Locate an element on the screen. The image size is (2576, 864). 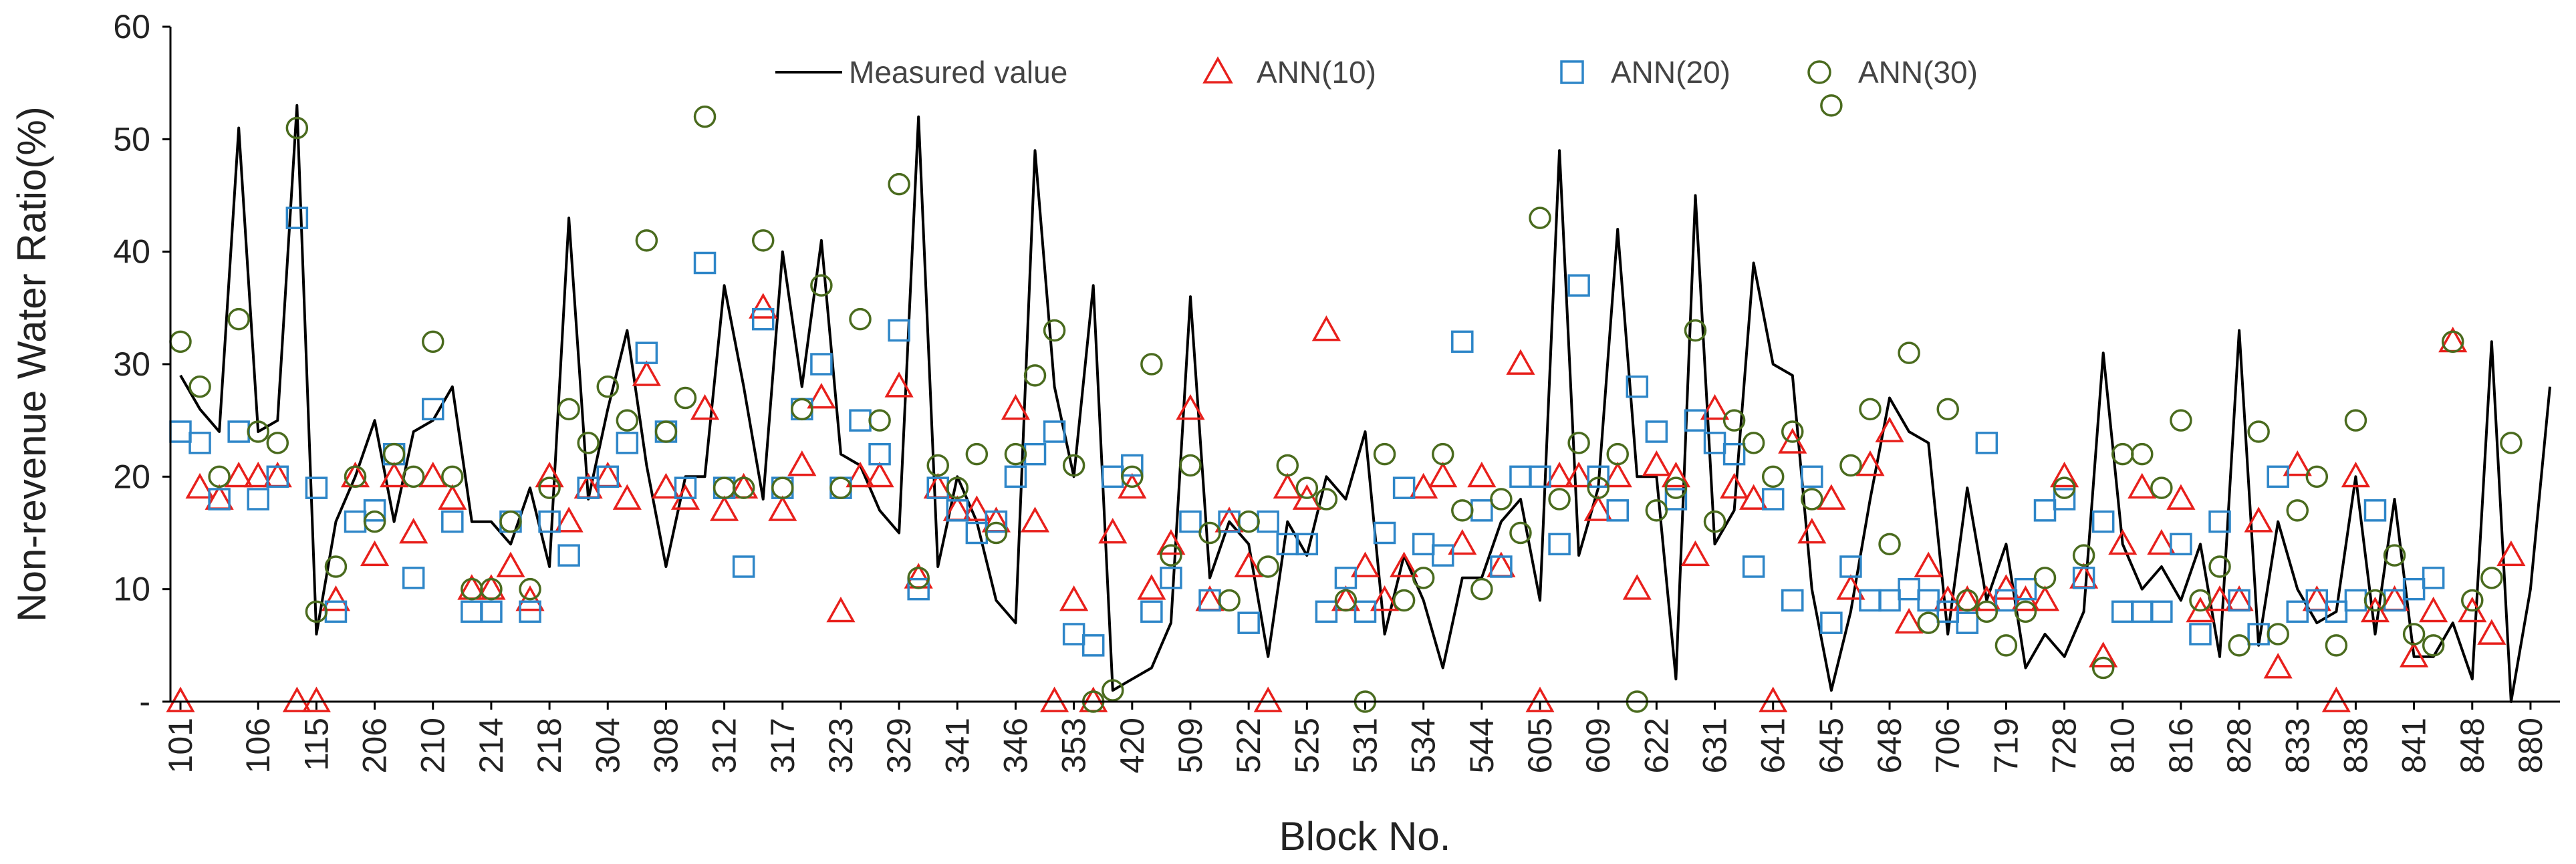
legend-marker-swatch is located at coordinates (1217, 70).